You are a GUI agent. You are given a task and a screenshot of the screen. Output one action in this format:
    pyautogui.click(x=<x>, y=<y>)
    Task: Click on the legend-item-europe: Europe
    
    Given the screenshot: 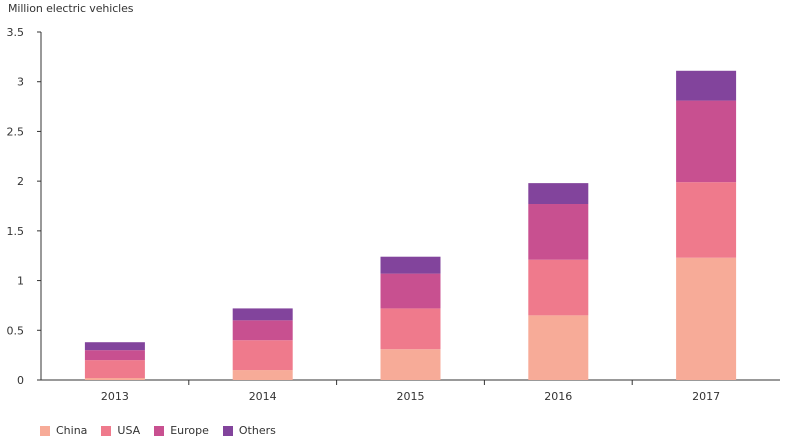 What is the action you would take?
    pyautogui.click(x=181, y=430)
    